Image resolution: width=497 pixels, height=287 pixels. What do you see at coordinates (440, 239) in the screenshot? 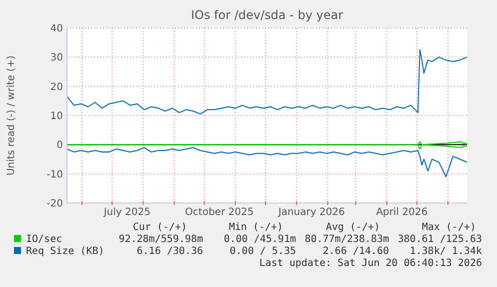
I see `text: 380.61 /125.63` at bounding box center [440, 239].